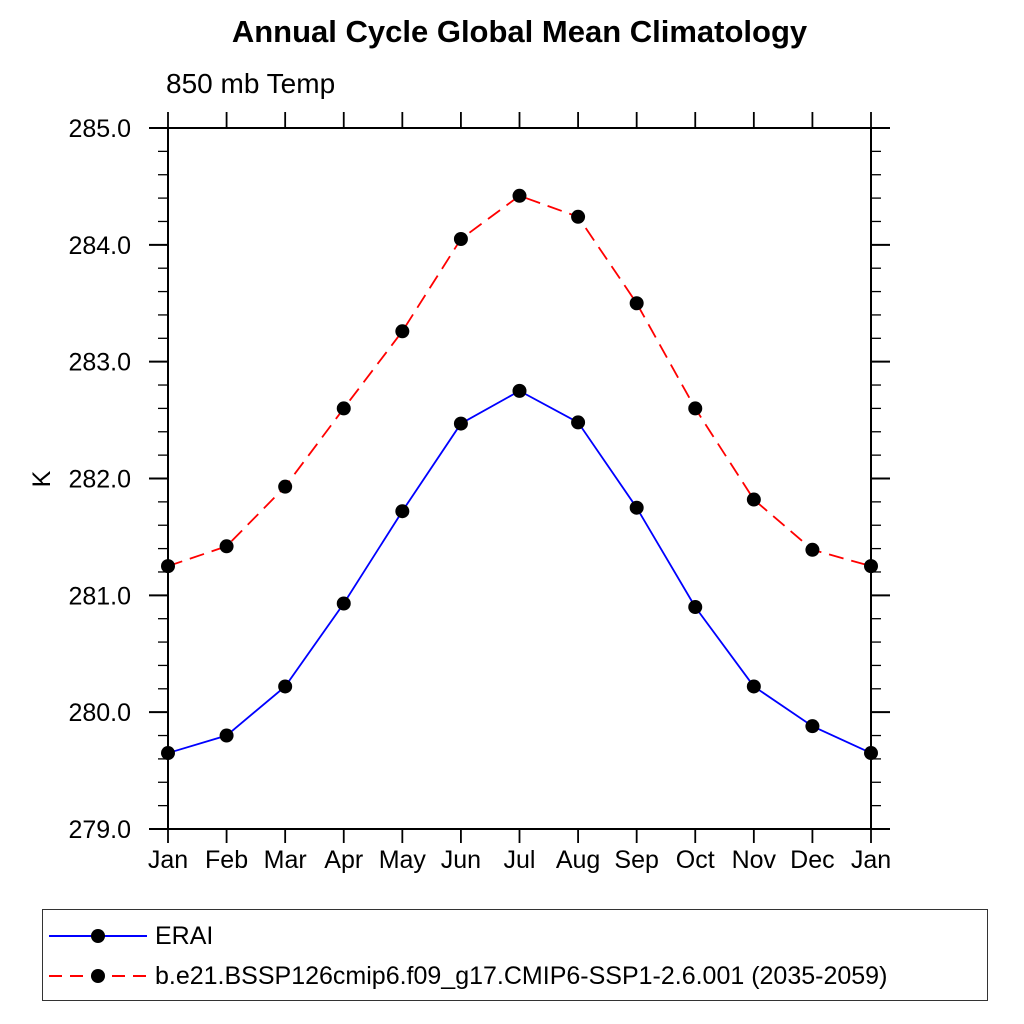 This screenshot has height=1024, width=1024. Describe the element at coordinates (251, 83) in the screenshot. I see `chart-subtitle: 850 mb Temp` at that location.